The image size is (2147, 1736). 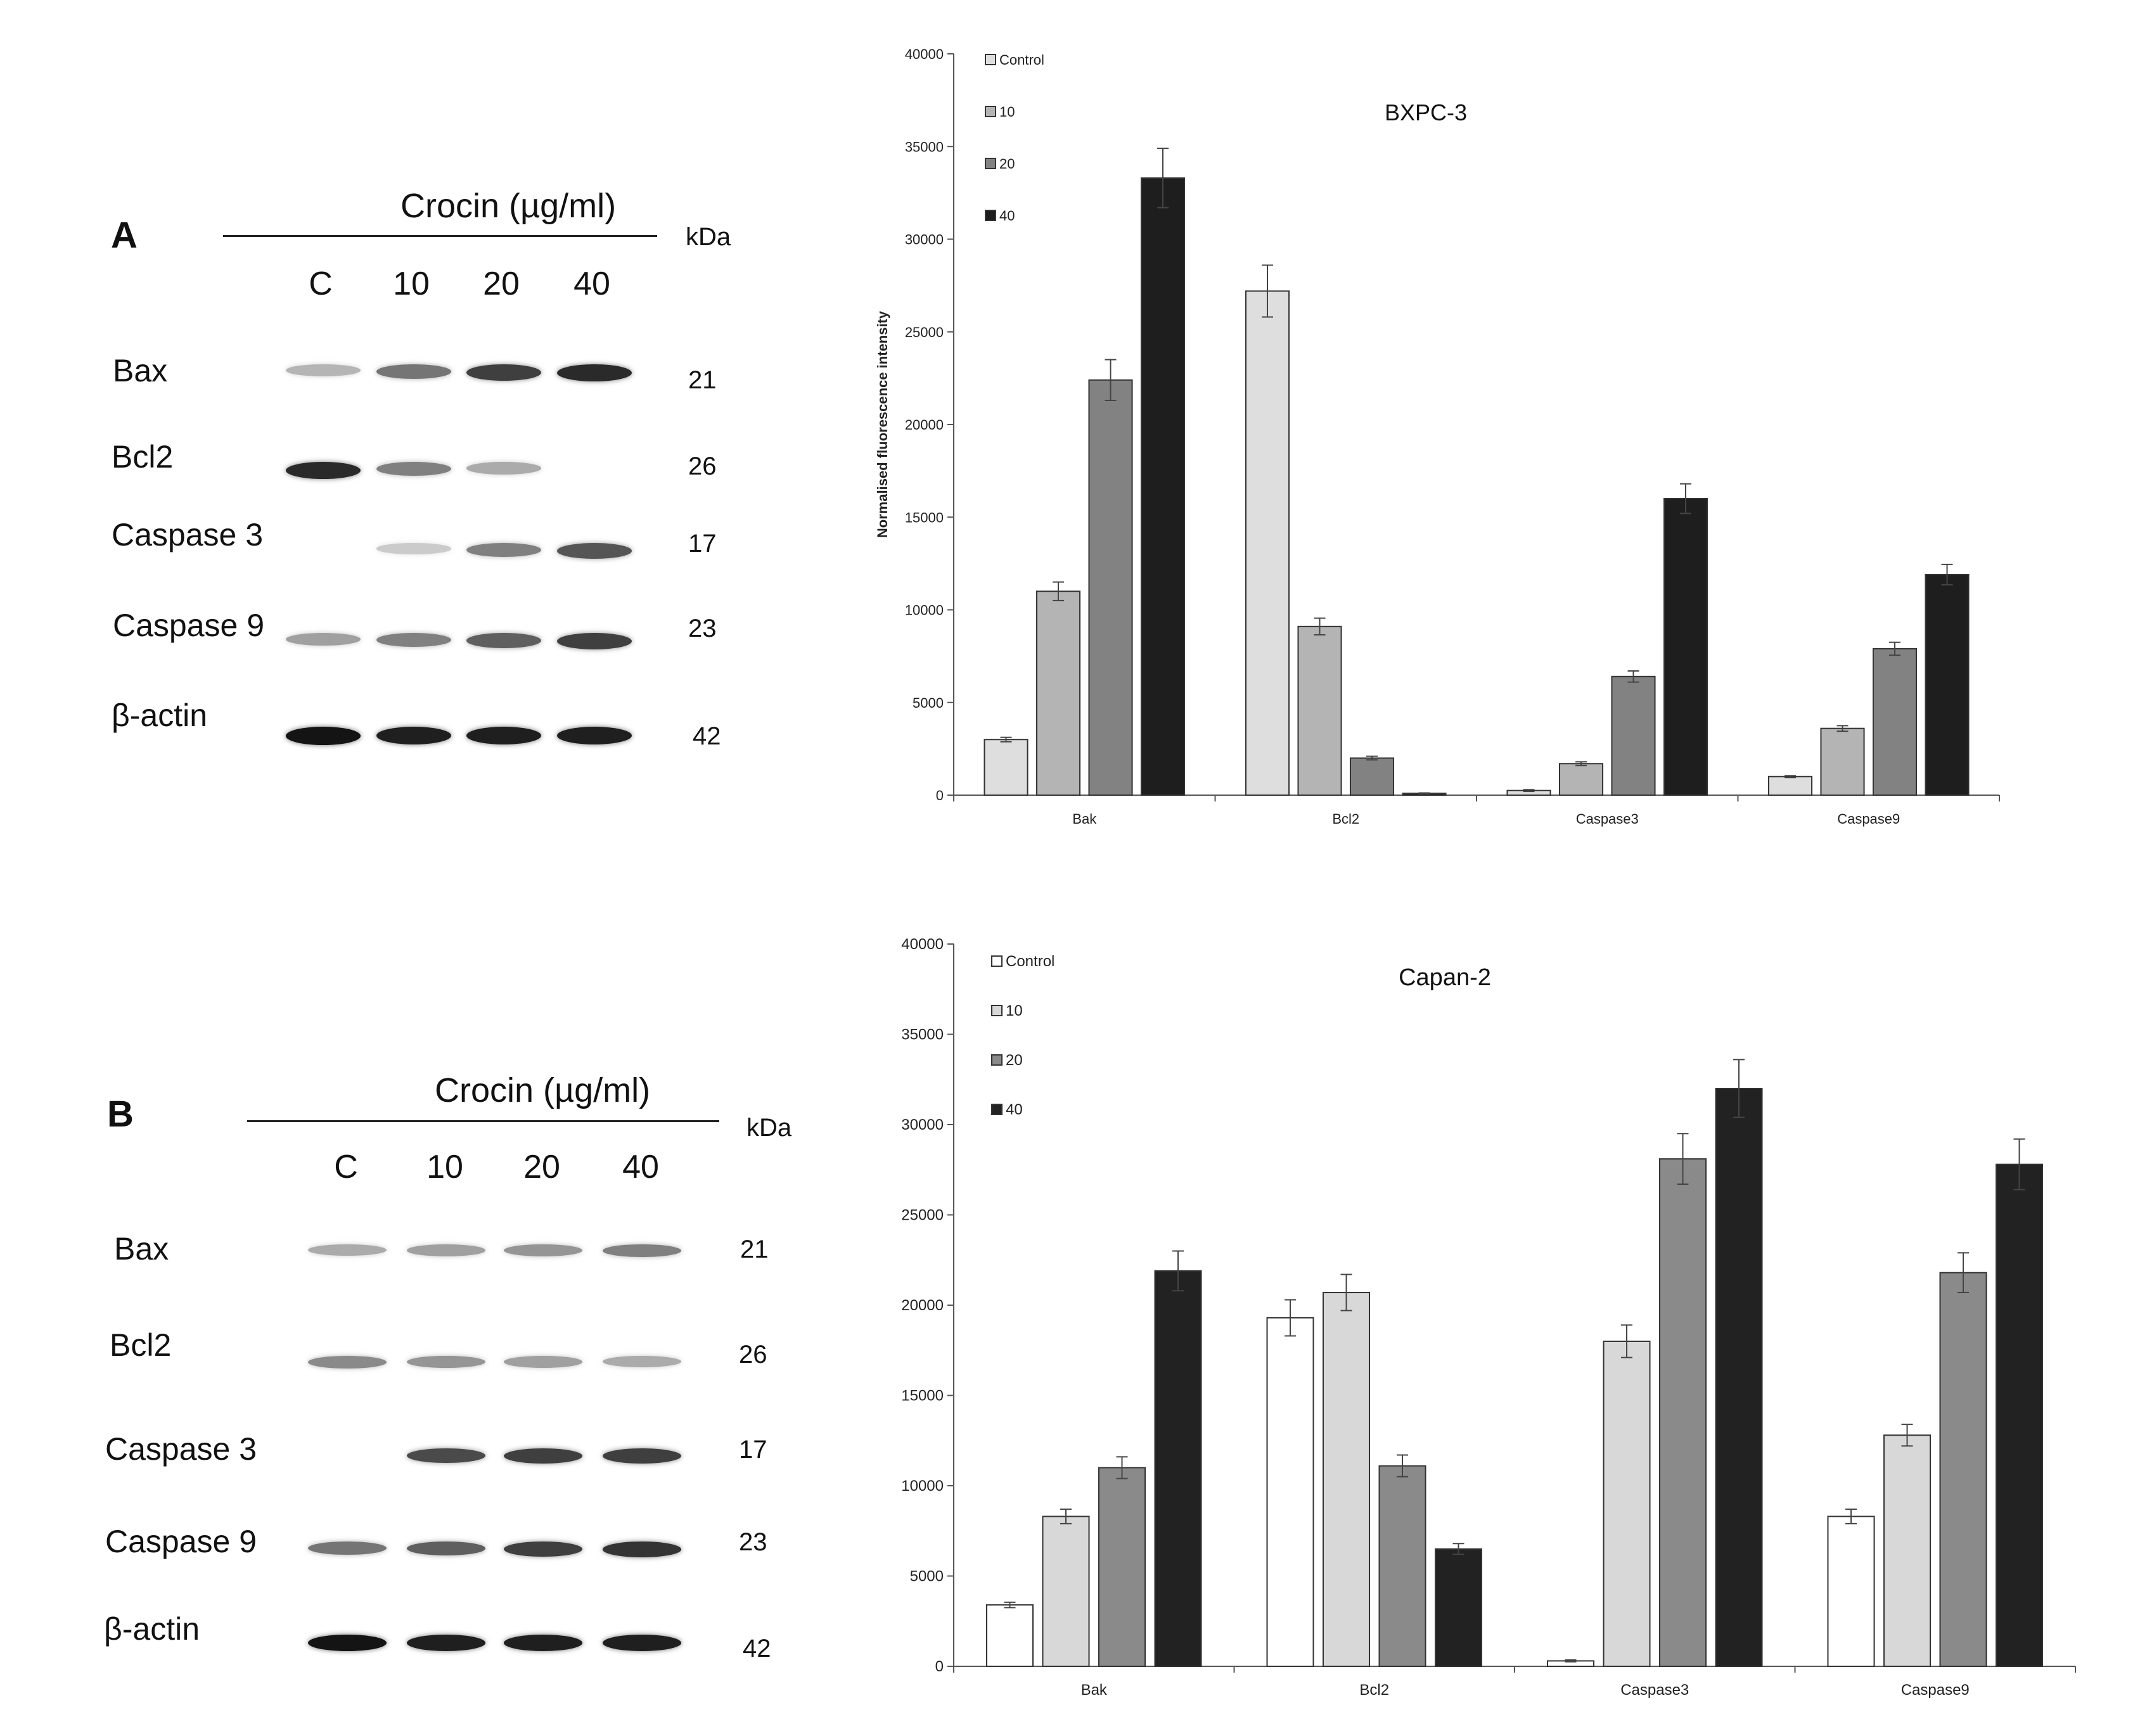 What do you see at coordinates (922, 1396) in the screenshot?
I see `y-tick-label: 15000` at bounding box center [922, 1396].